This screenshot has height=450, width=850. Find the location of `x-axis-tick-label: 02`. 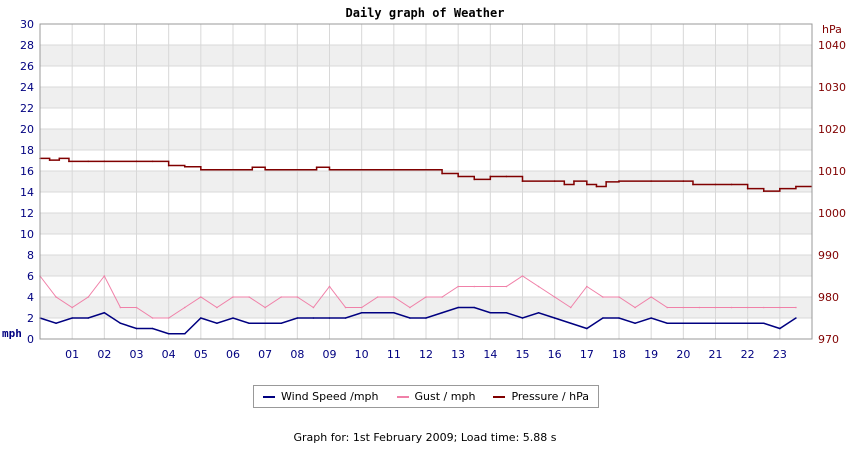

x-axis-tick-label: 02 is located at coordinates (104, 354).